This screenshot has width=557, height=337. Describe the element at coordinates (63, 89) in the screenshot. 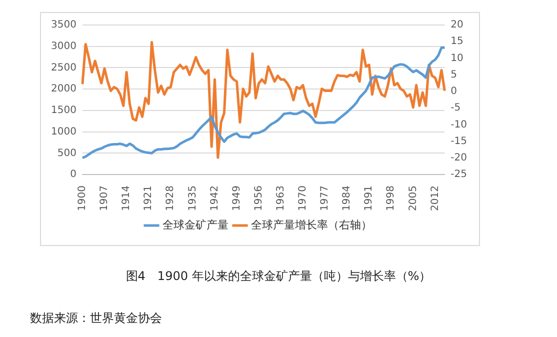

I see `y-tick-label: 2000` at that location.